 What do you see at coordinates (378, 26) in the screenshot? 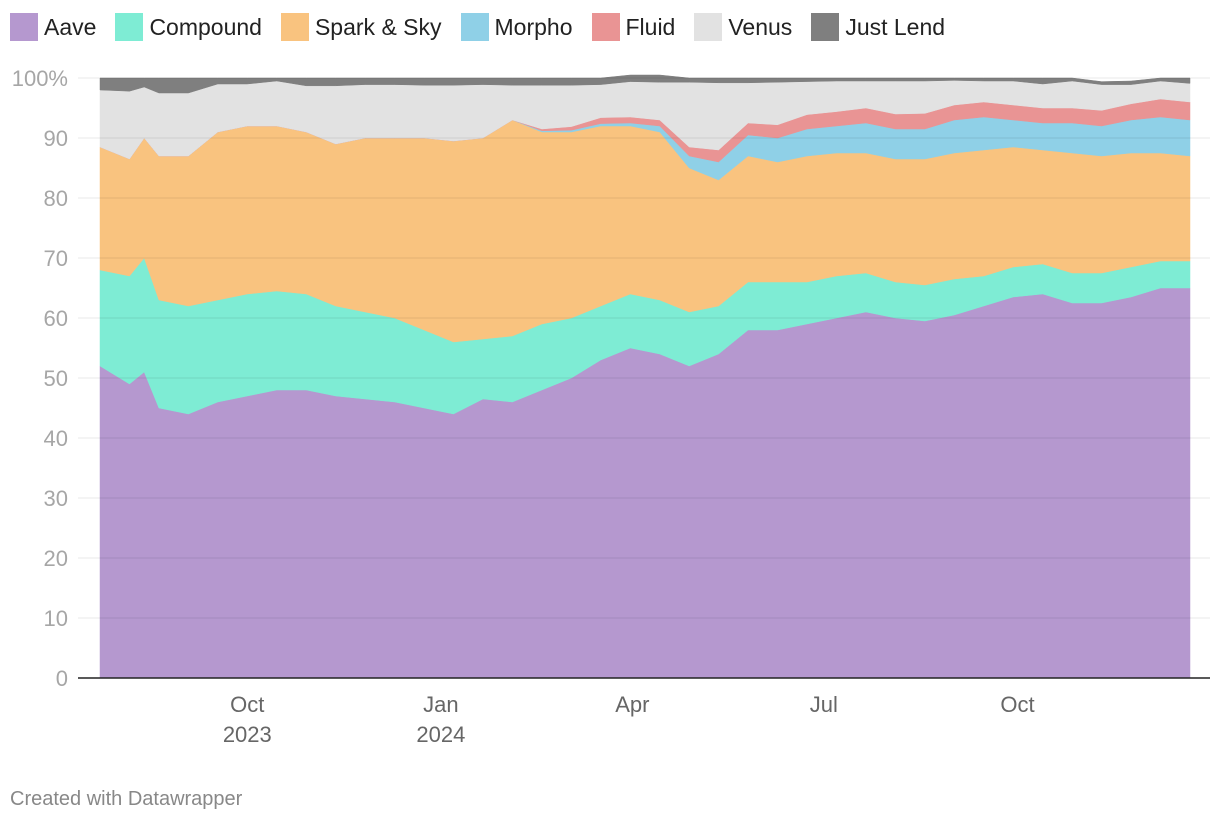
I see `legend-label: Spark & Sky` at bounding box center [378, 26].